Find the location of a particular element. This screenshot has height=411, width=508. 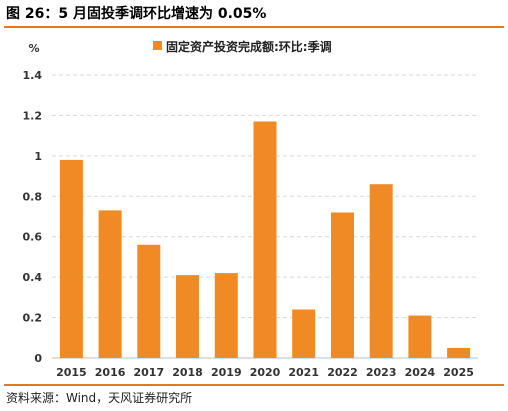

bar-2018 is located at coordinates (187, 316).